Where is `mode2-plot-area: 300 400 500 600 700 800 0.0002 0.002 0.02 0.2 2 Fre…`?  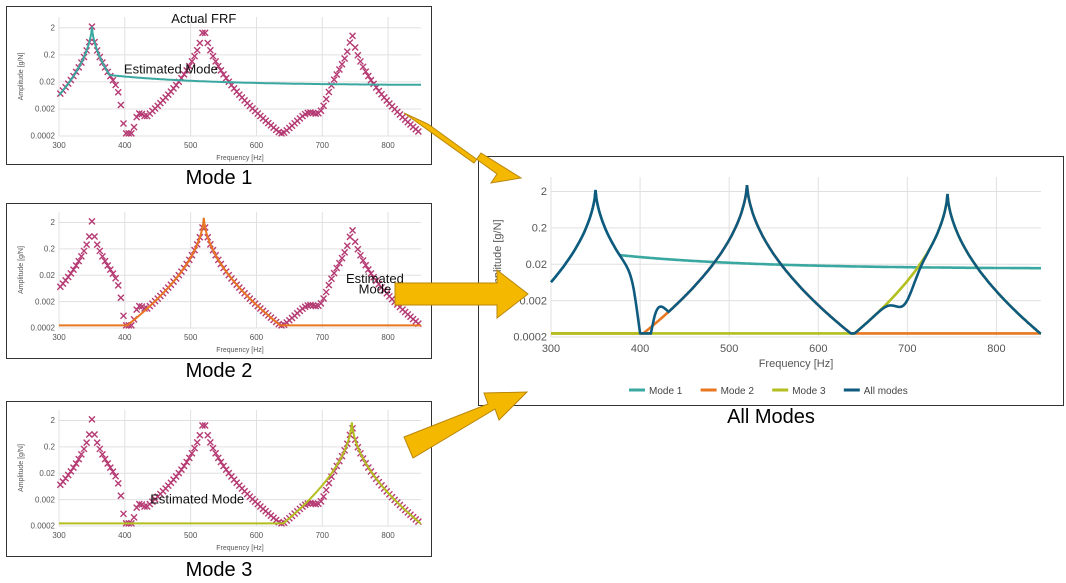 mode2-plot-area: 300 400 500 600 700 800 0.0002 0.002 0.02 0.2 2 Fre… is located at coordinates (220, 283).